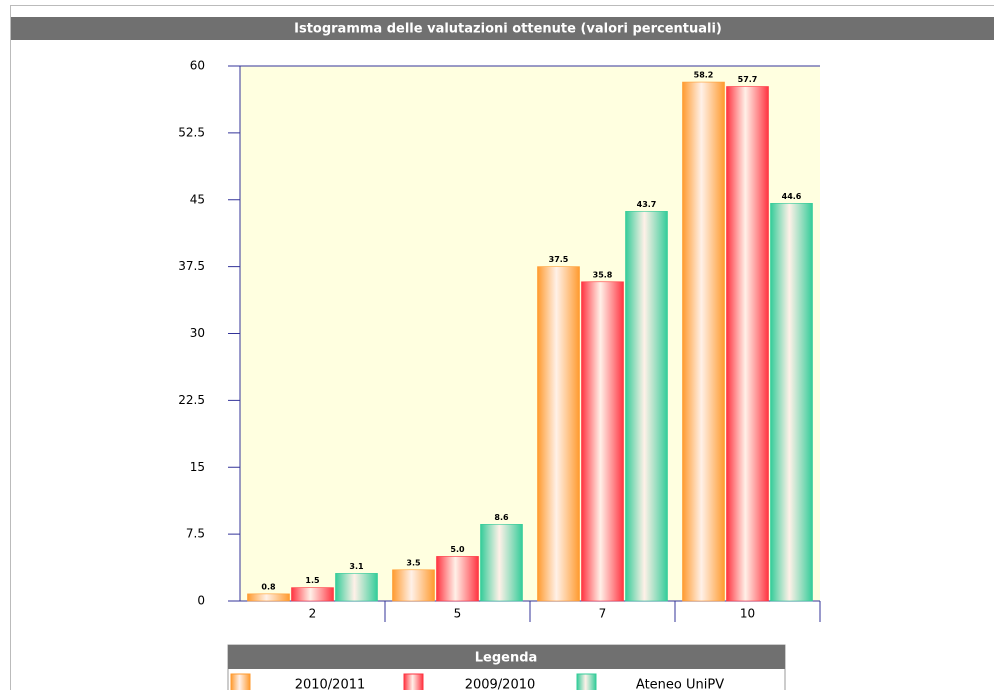  What do you see at coordinates (647, 204) in the screenshot?
I see `value-label: 43.7` at bounding box center [647, 204].